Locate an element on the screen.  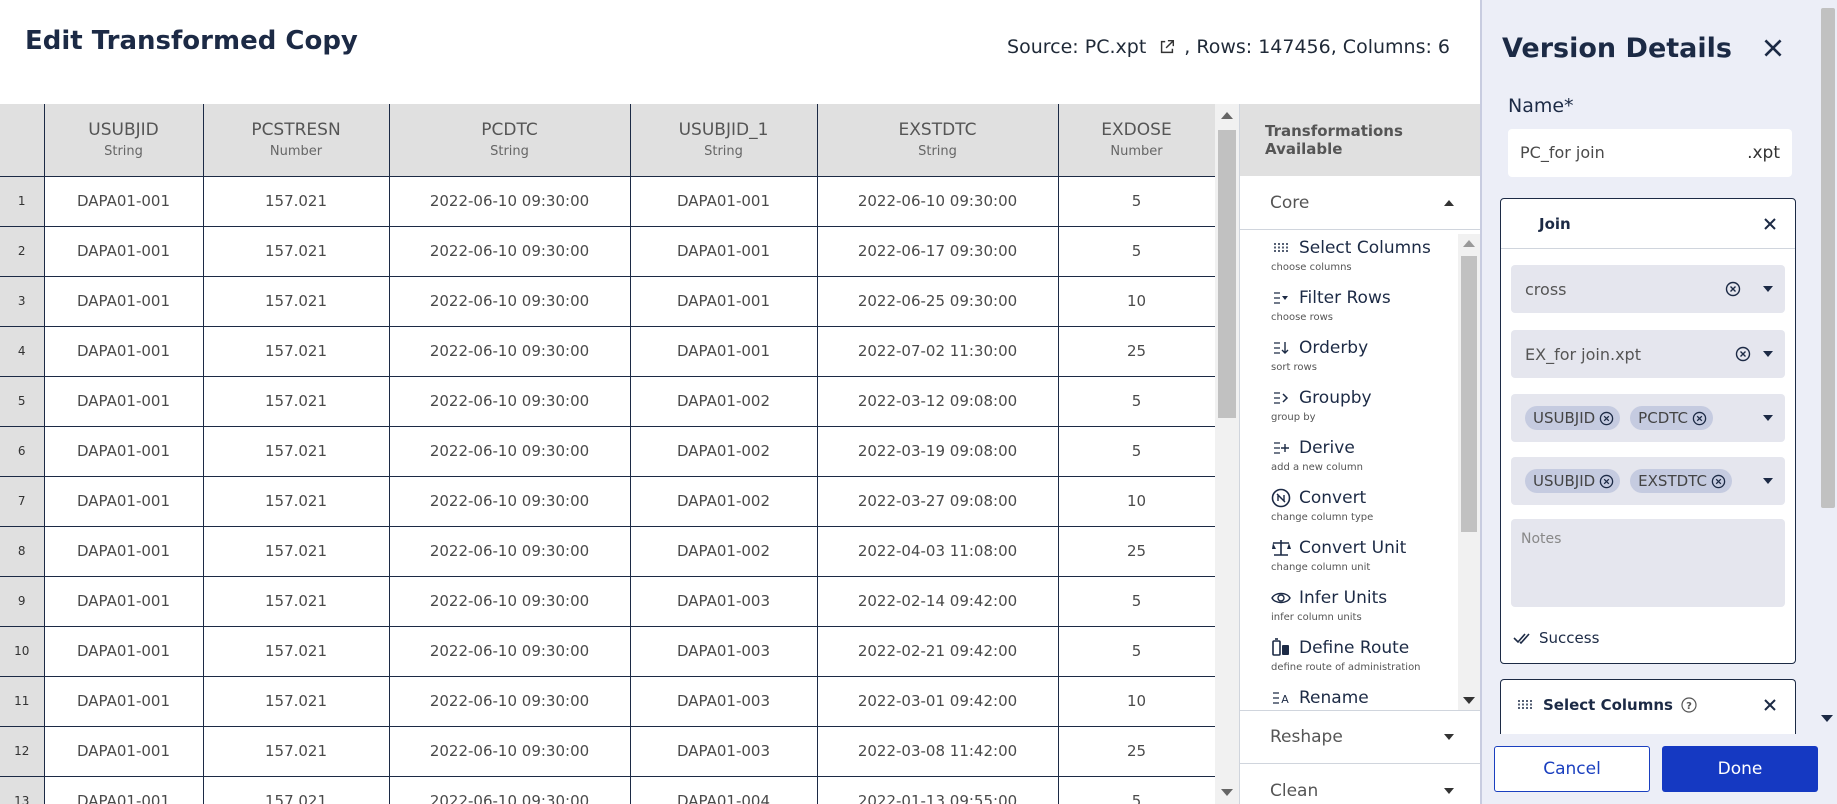
table-cell: DAPA01-004 is located at coordinates (724, 790).